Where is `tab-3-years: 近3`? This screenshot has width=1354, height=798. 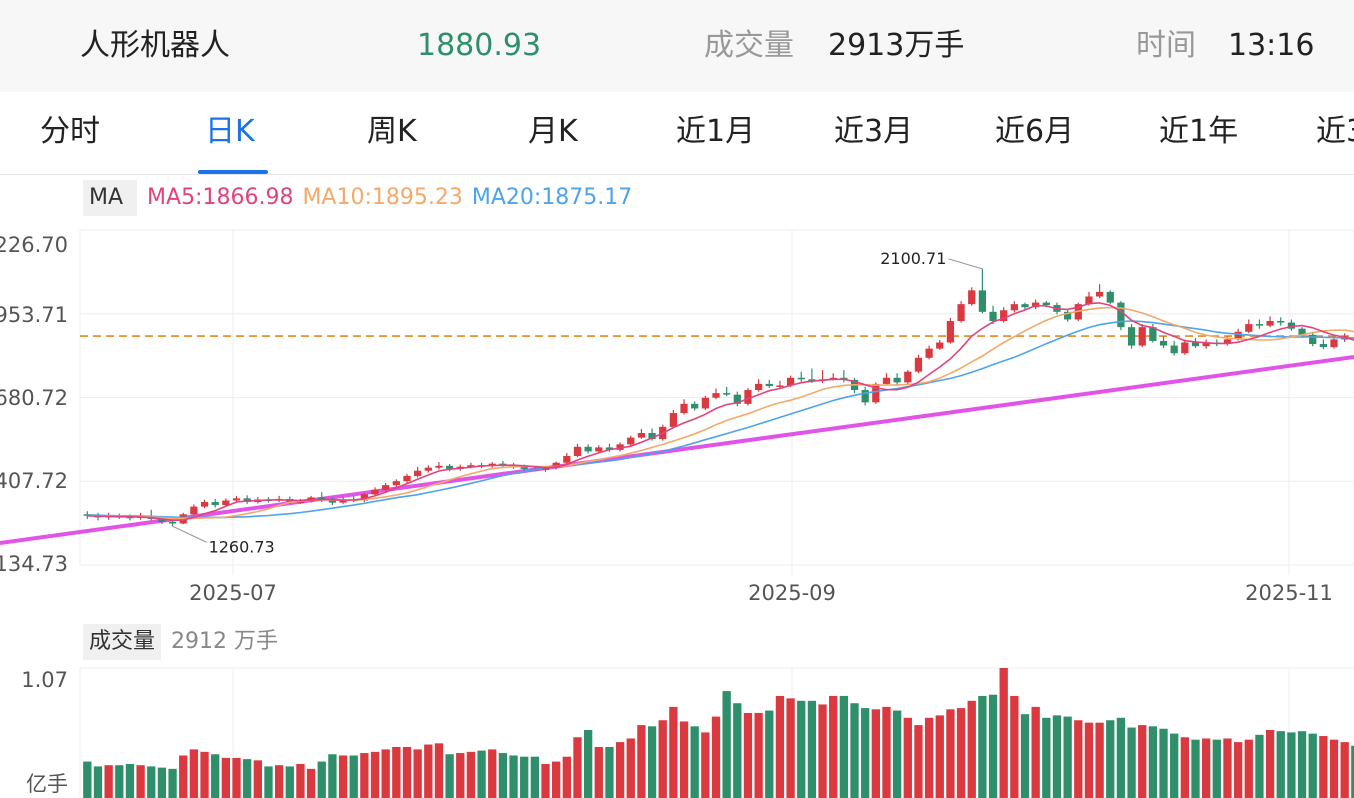 tab-3-years: 近3 is located at coordinates (1335, 131).